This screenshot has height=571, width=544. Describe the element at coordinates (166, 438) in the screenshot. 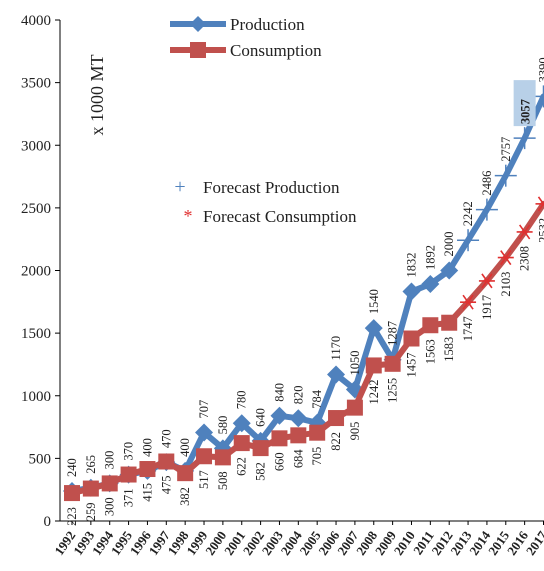

I see `production-data-label: 470` at that location.